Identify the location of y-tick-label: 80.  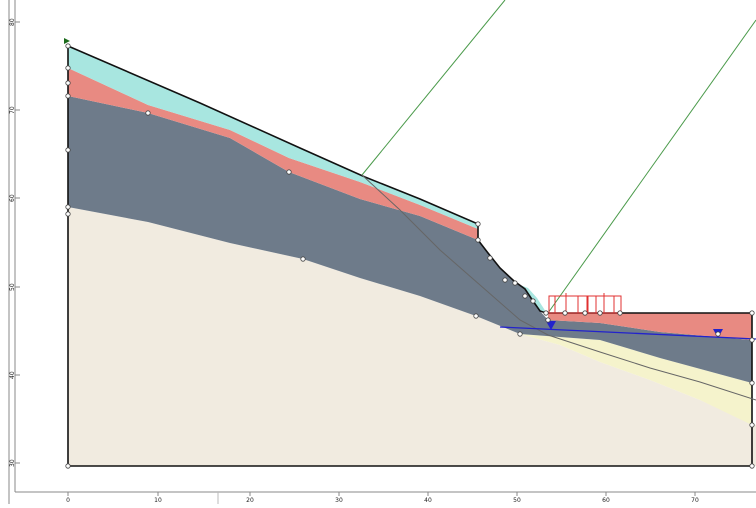
(12, 22).